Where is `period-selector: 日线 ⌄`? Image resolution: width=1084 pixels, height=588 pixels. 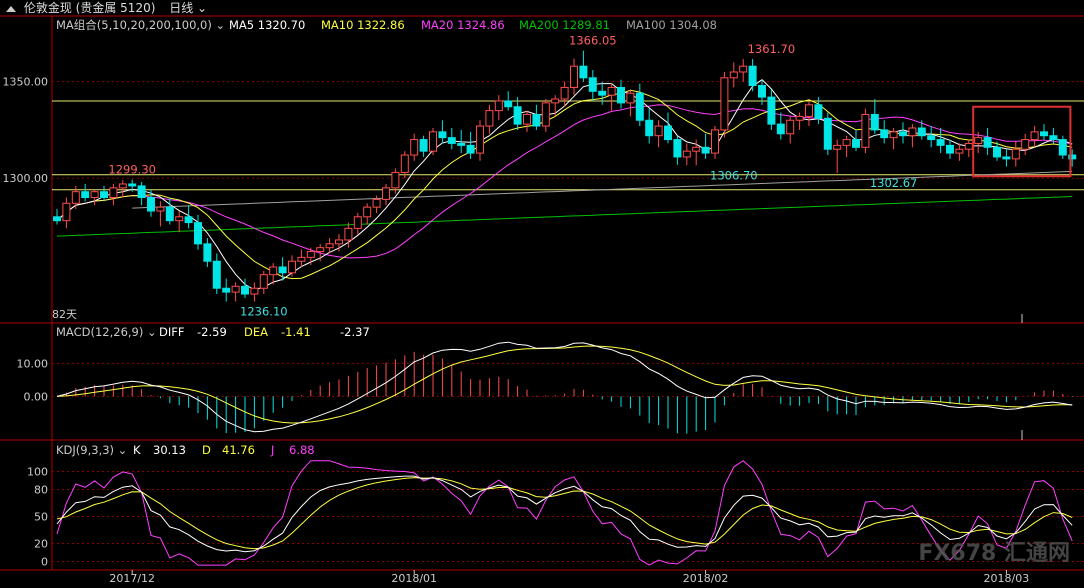 period-selector: 日线 ⌄ is located at coordinates (188, 8).